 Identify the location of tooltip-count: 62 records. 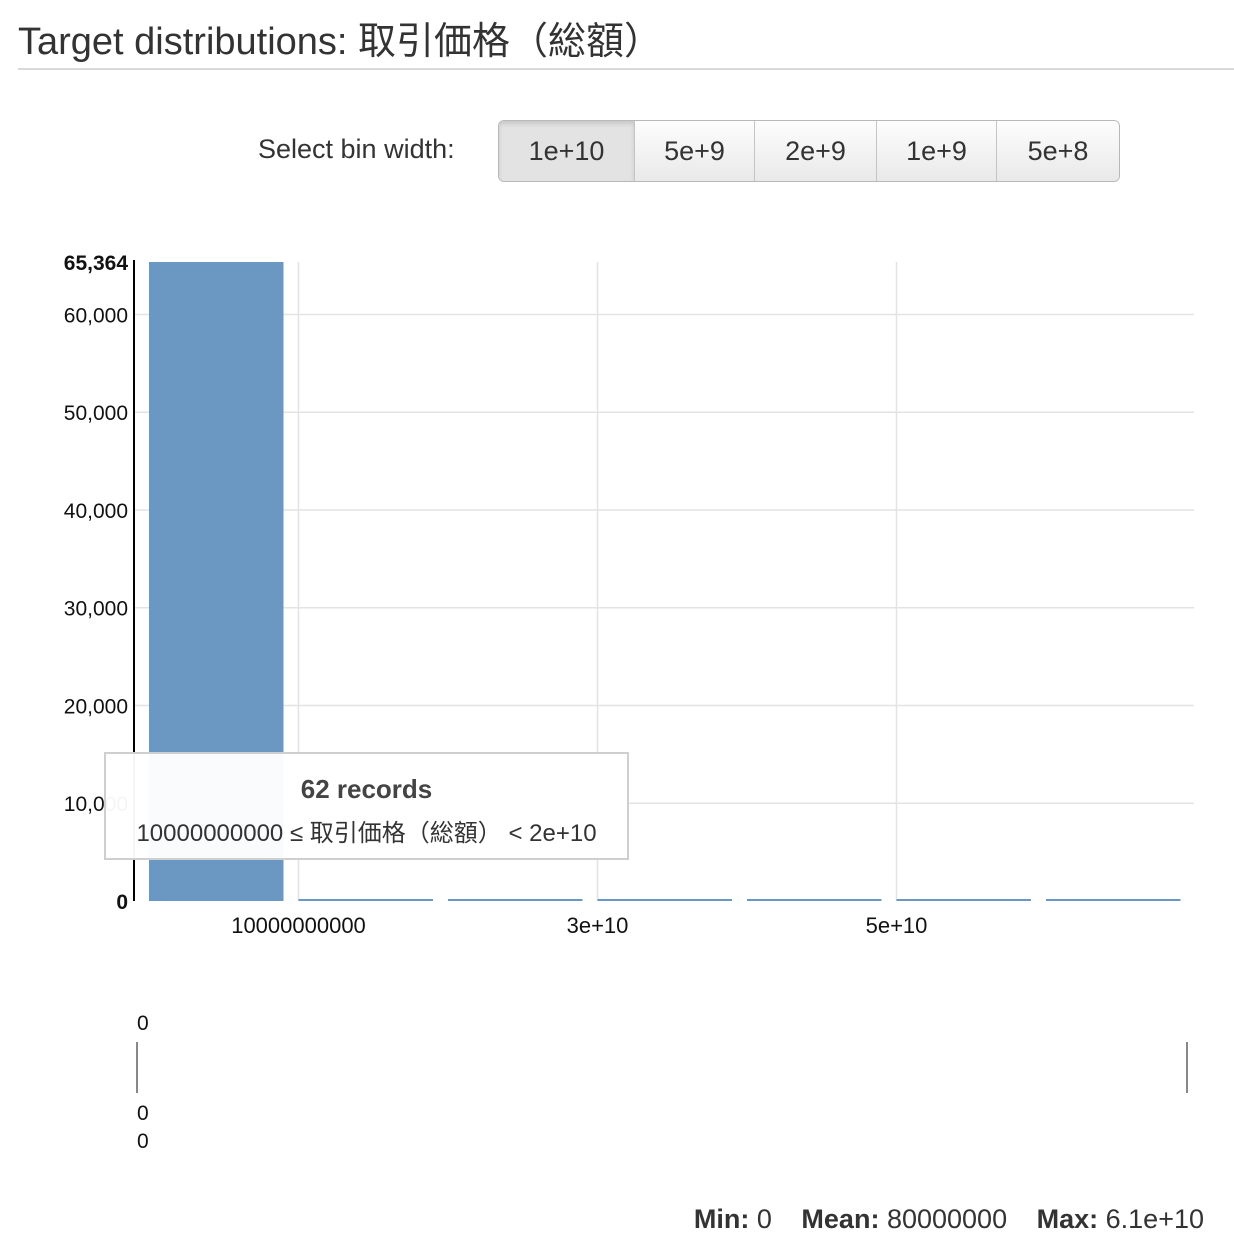
(366, 789).